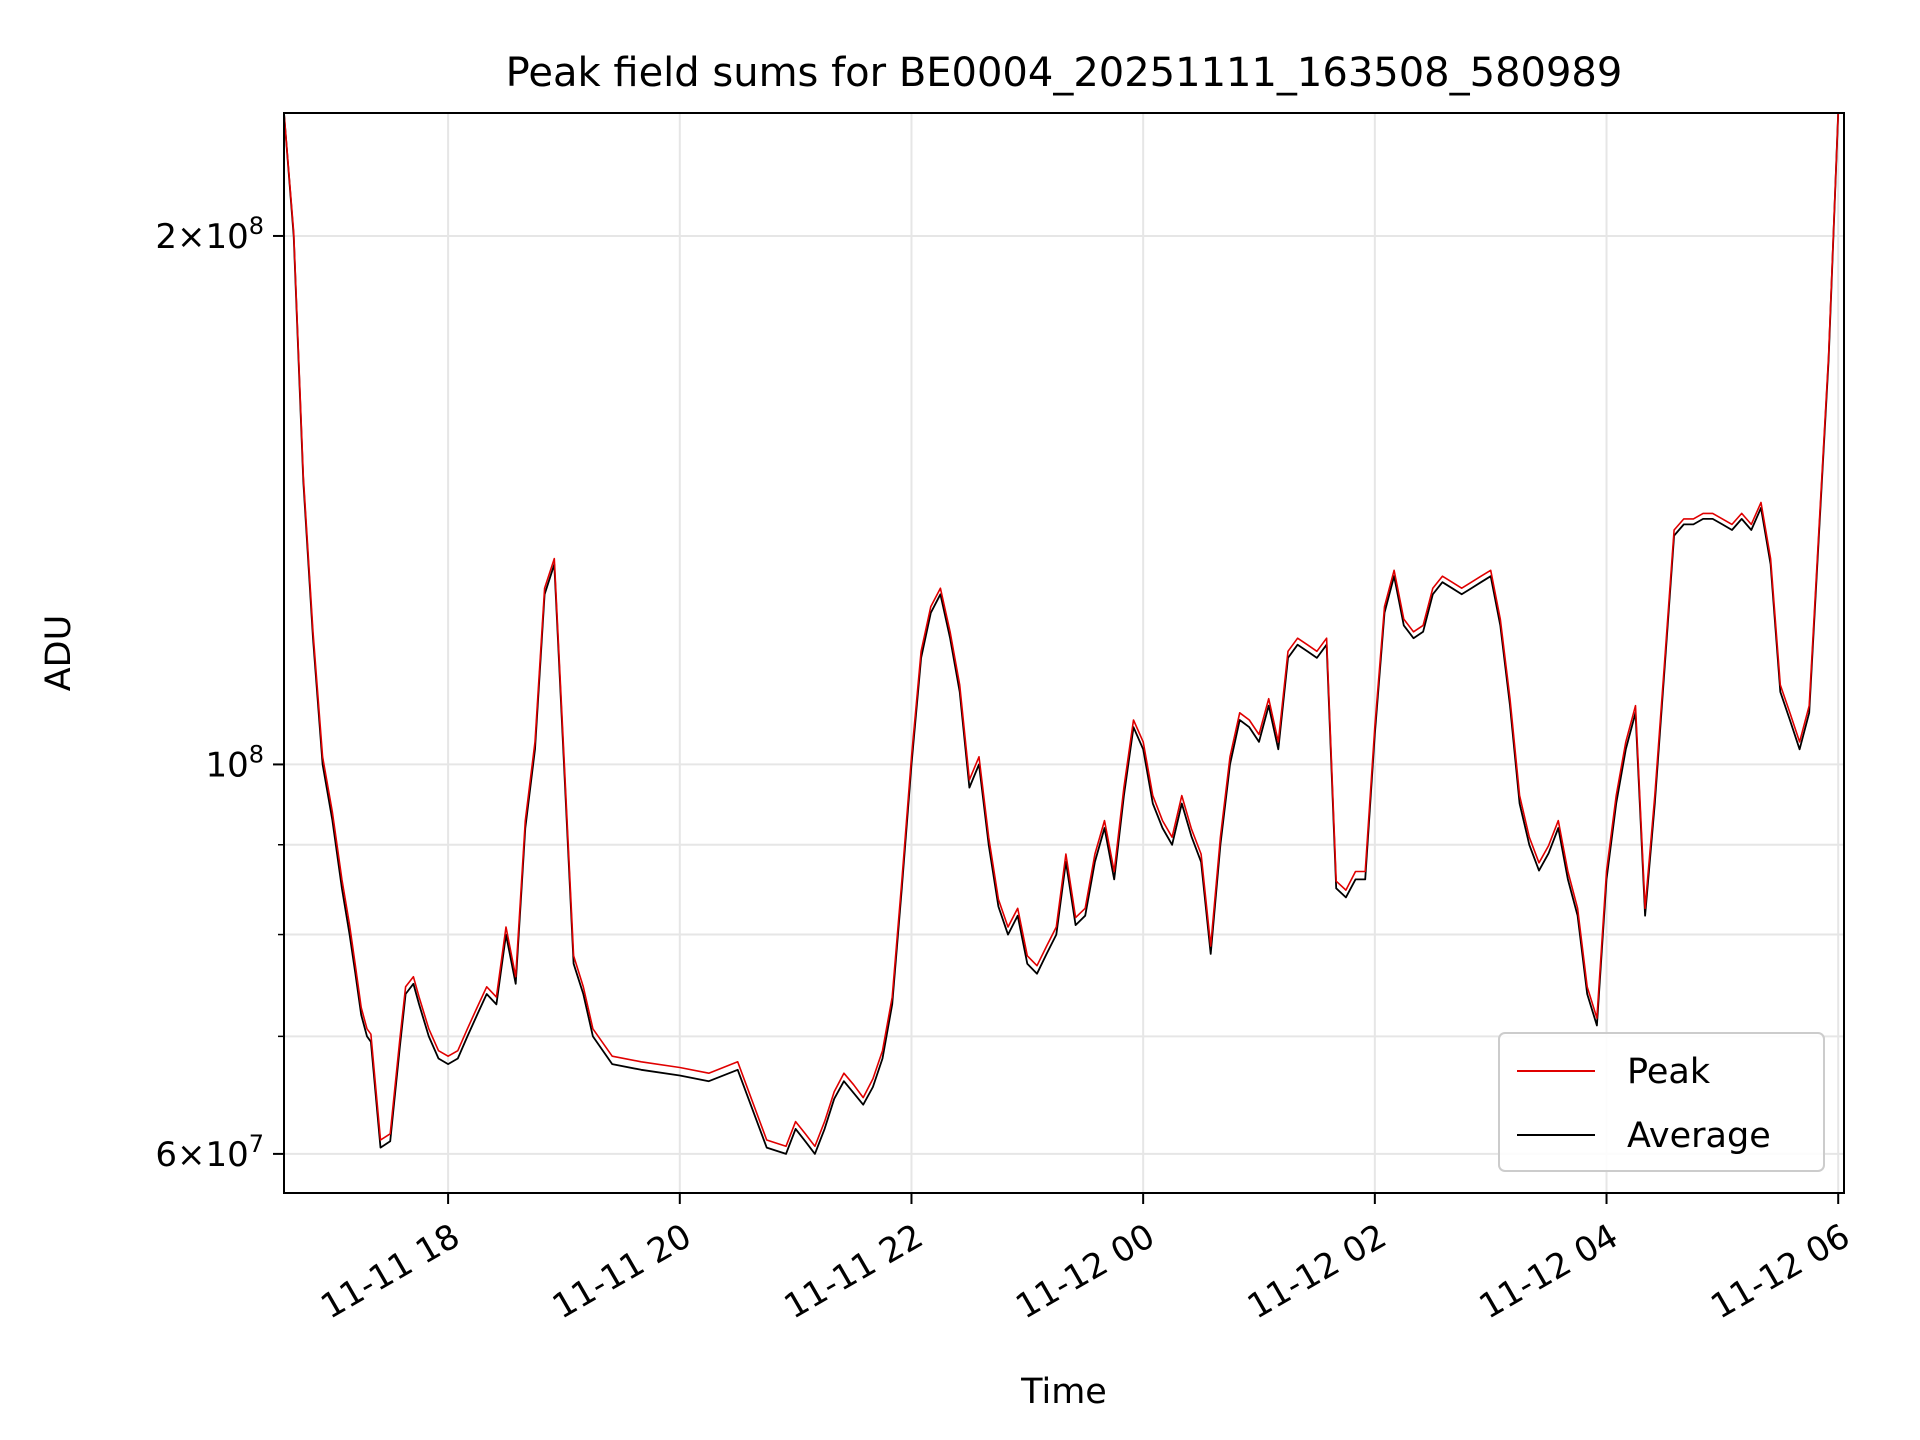  I want to click on legend-box, so click(1661, 1102).